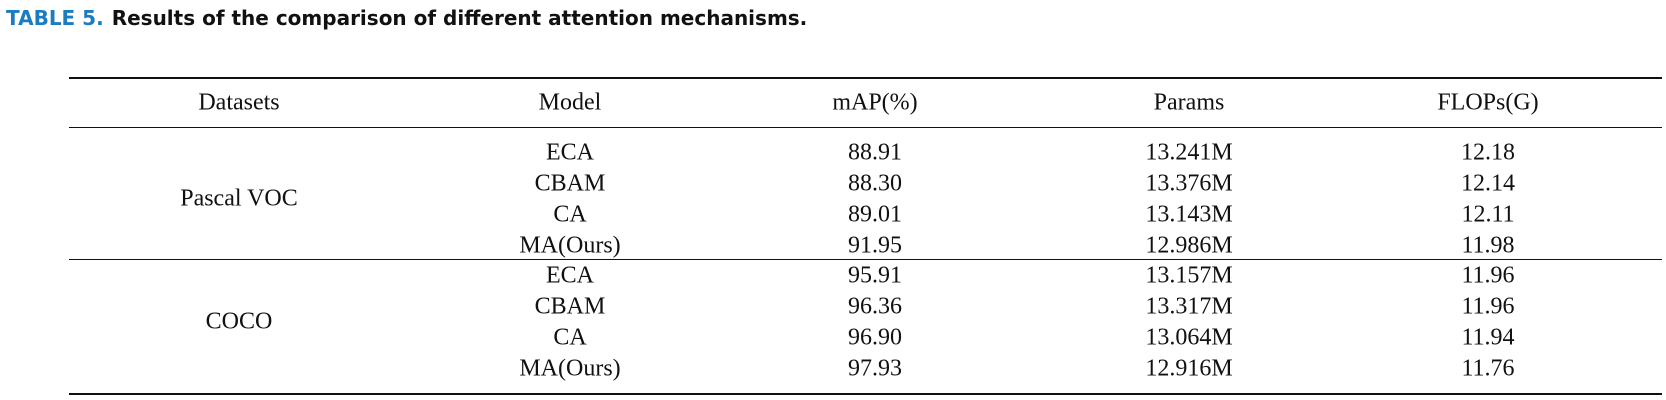  What do you see at coordinates (875, 275) in the screenshot?
I see `table-cell: 95.91` at bounding box center [875, 275].